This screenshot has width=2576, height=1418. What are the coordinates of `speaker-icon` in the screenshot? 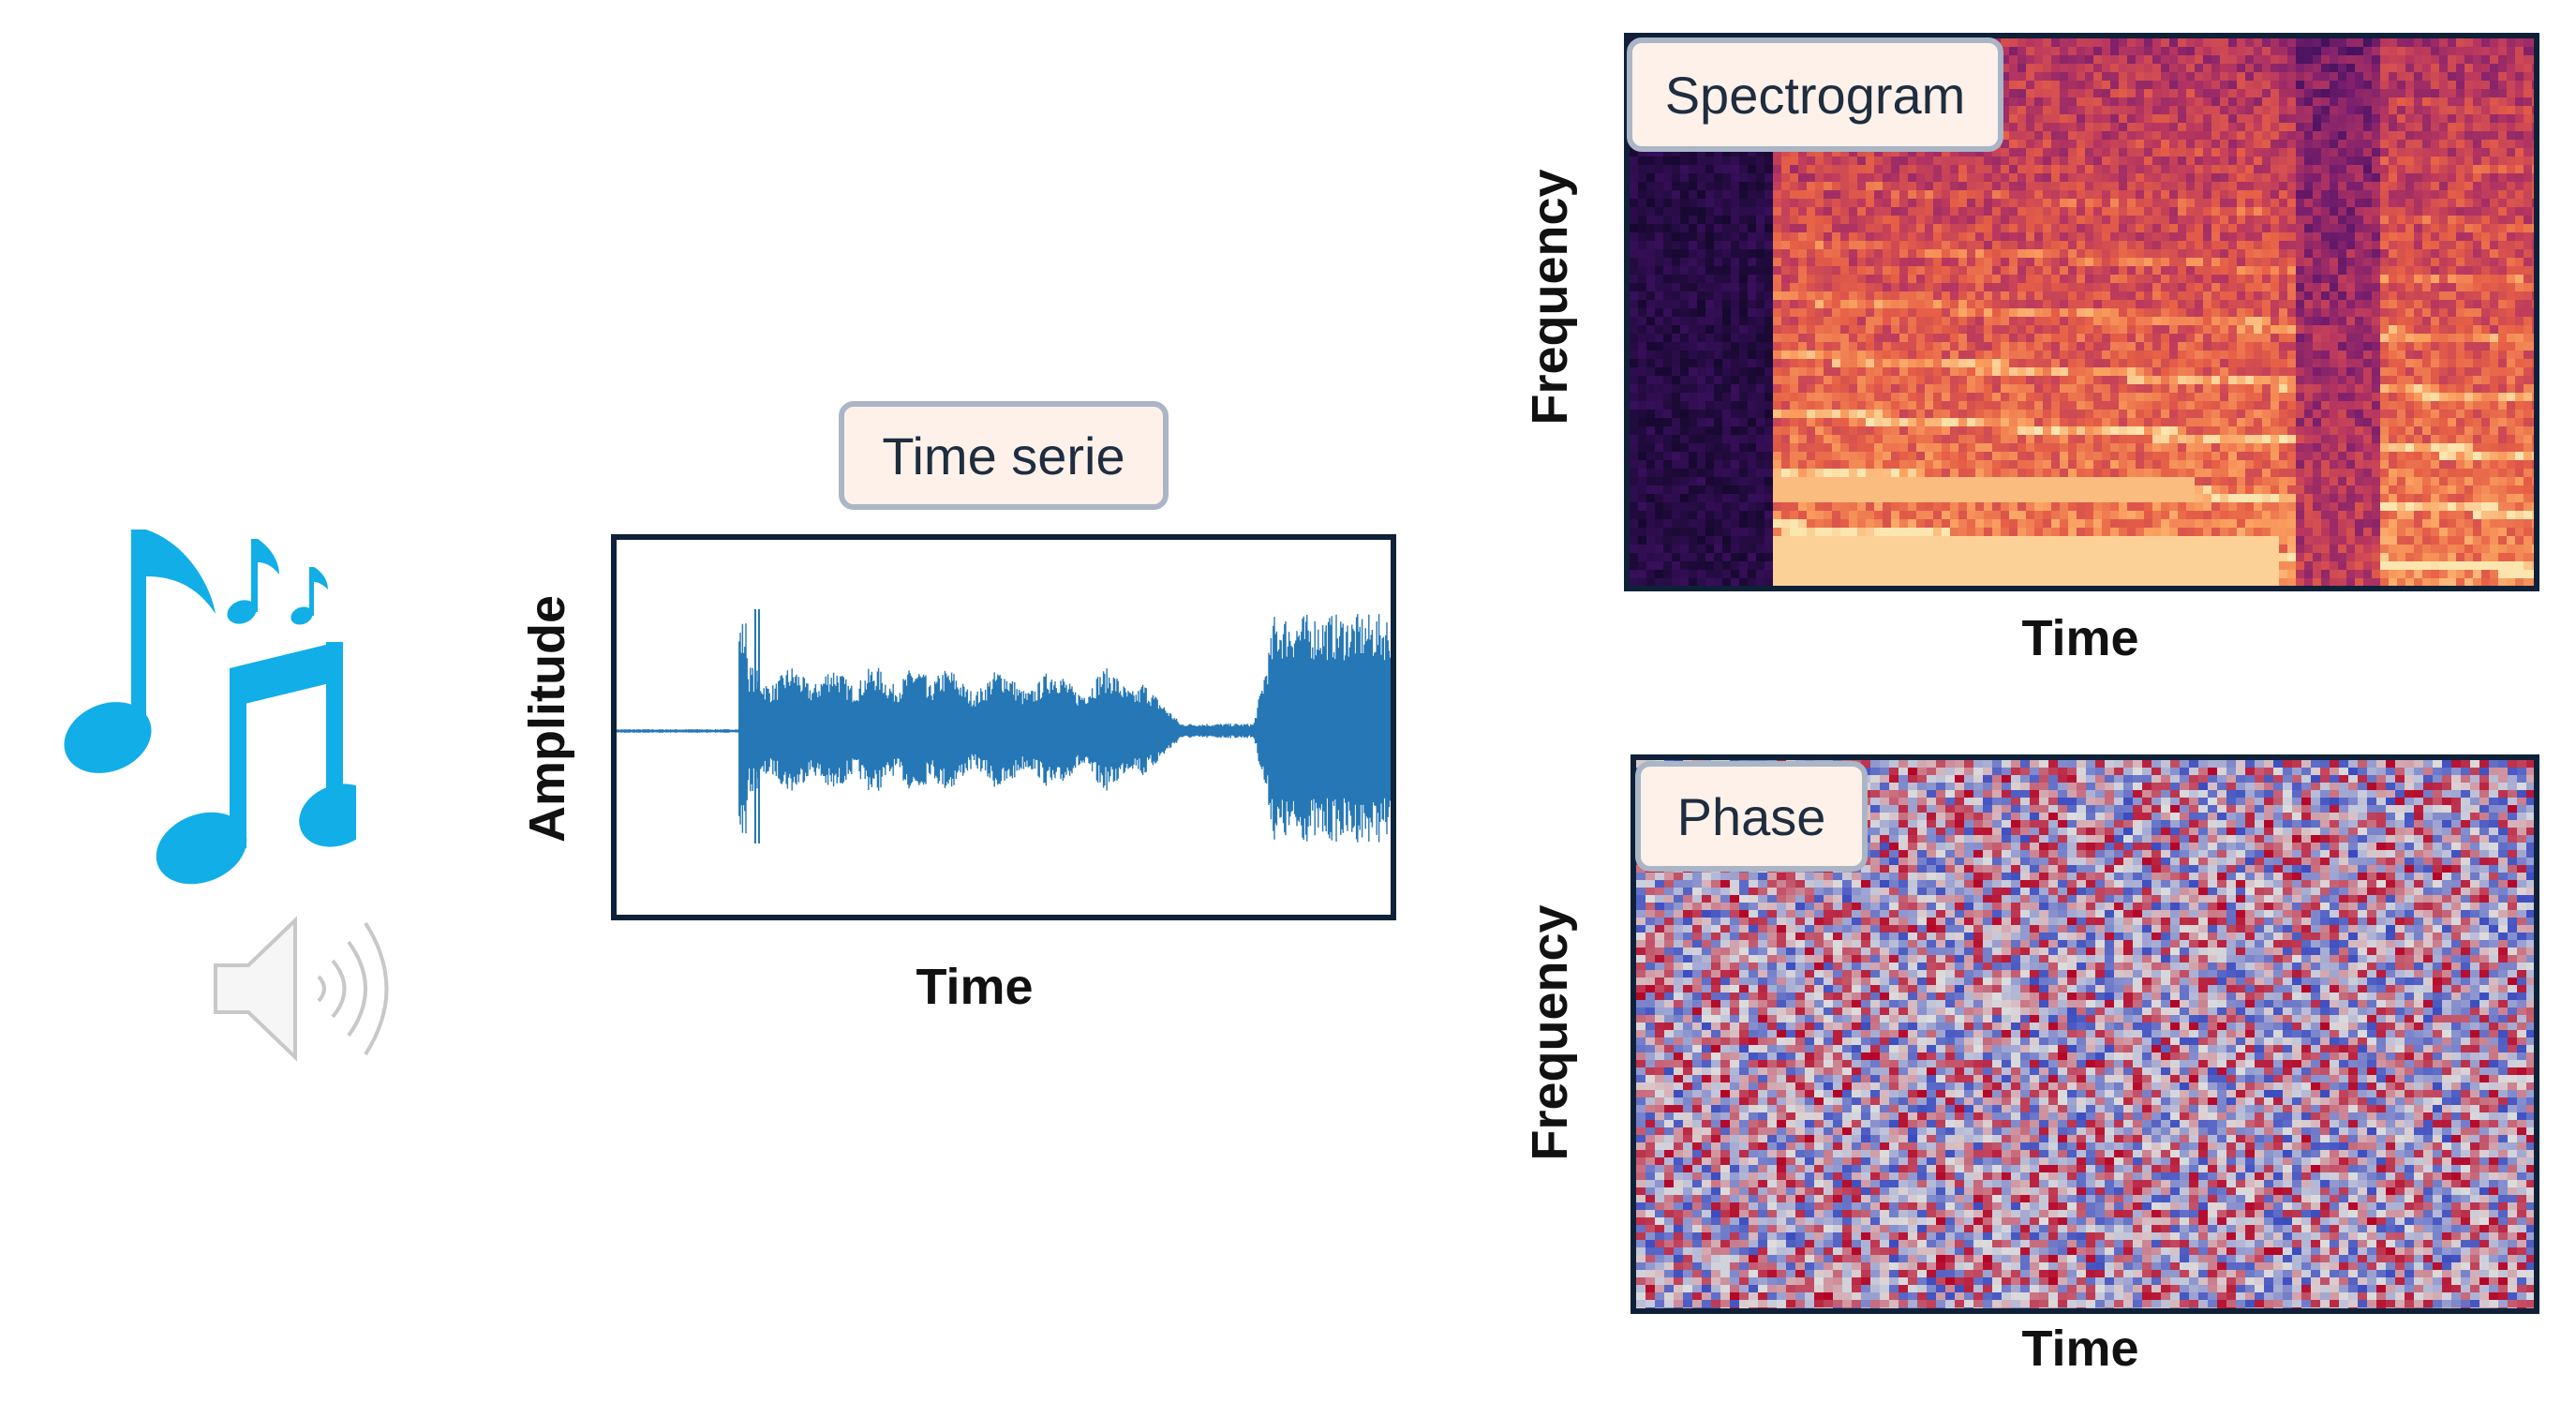 It's located at (314, 989).